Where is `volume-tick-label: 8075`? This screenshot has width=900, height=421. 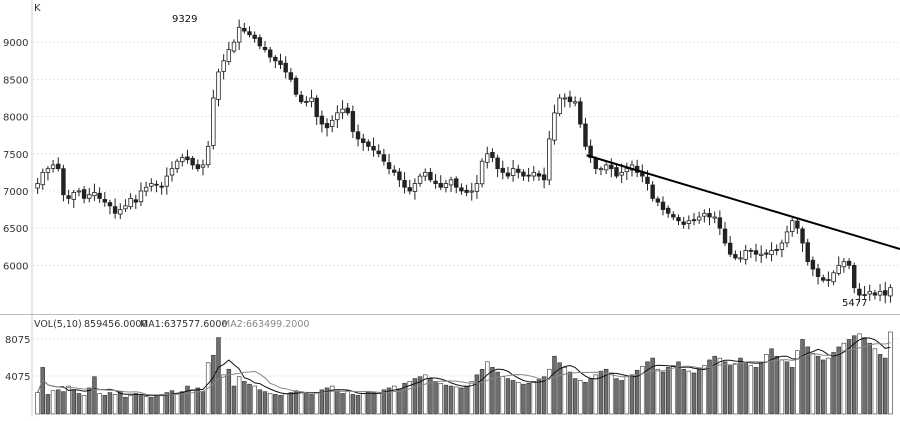
volume-tick-label: 8075 is located at coordinates (17, 340).